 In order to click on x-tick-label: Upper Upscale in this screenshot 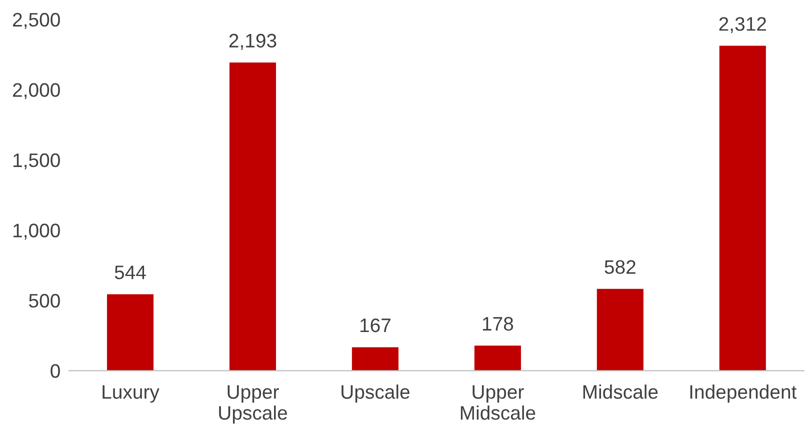, I will do `click(253, 404)`.